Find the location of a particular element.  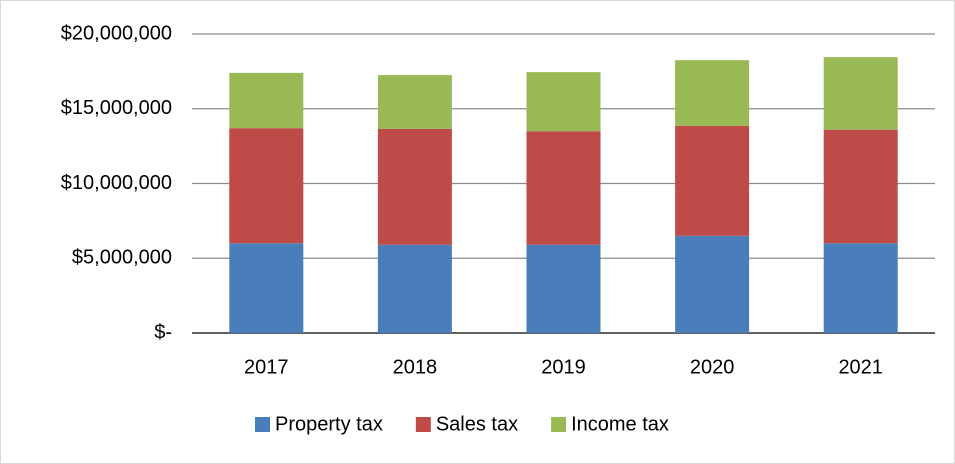

y-tick-label: $5,000,000 is located at coordinates (122, 258).